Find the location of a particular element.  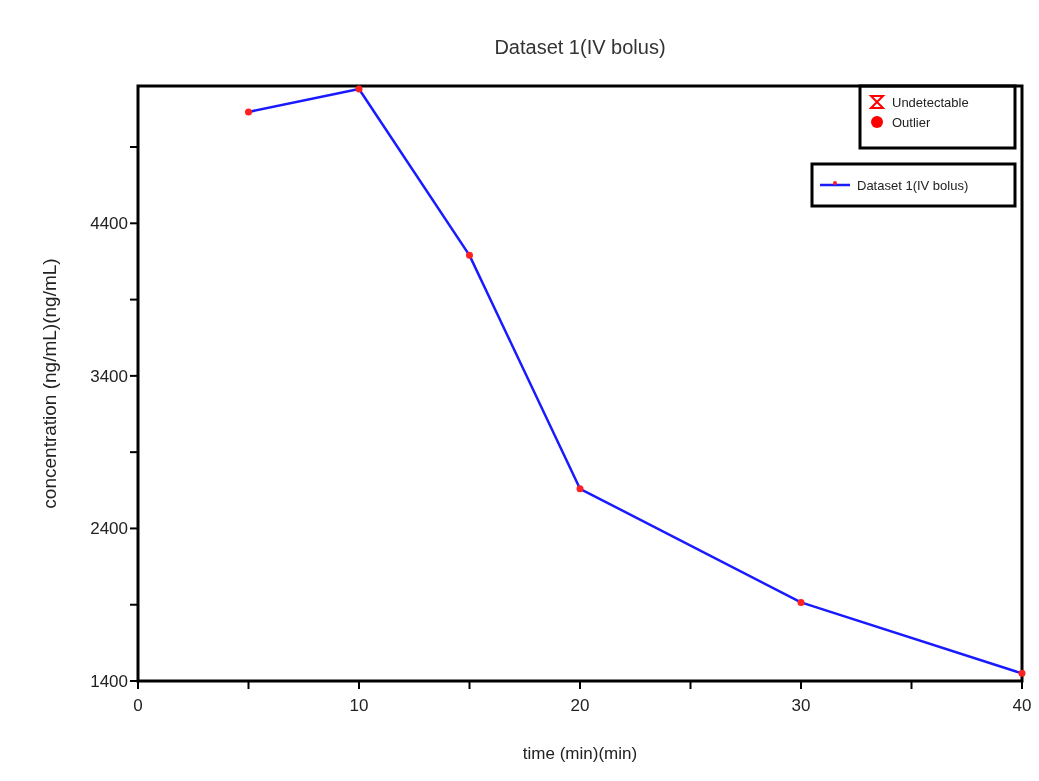

legend-label: Undetectable is located at coordinates (930, 102).